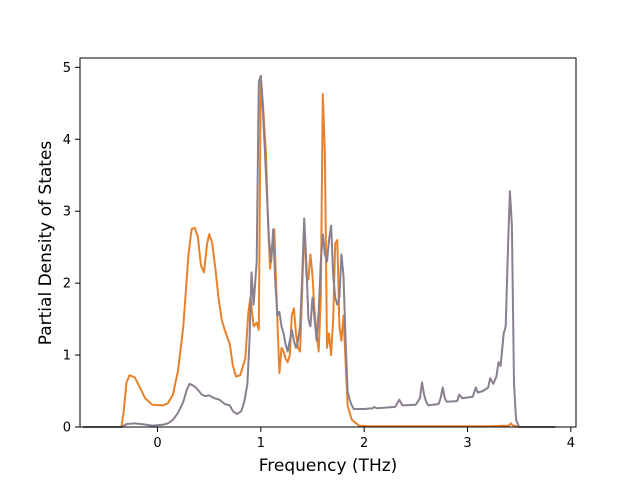 This screenshot has height=484, width=640. Describe the element at coordinates (157, 443) in the screenshot. I see `x-tick-label: 0` at that location.